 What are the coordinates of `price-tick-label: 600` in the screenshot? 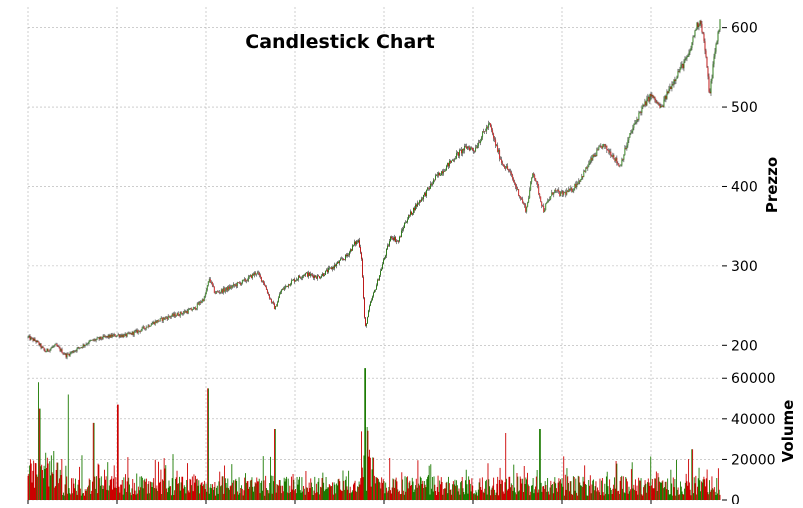 It's located at (744, 29).